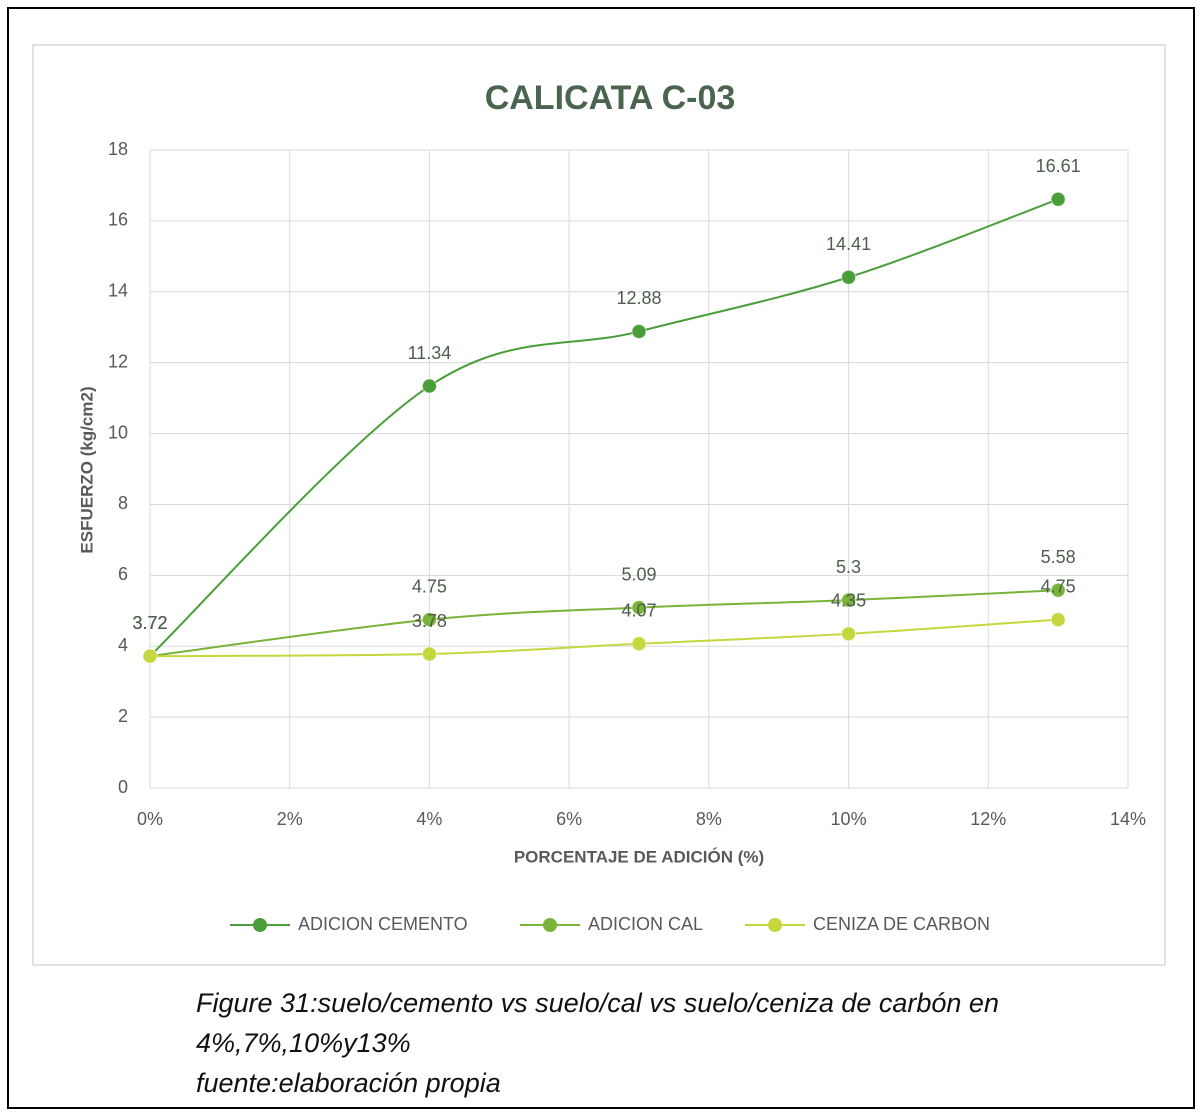  Describe the element at coordinates (123, 787) in the screenshot. I see `y-tick-label: 0` at that location.